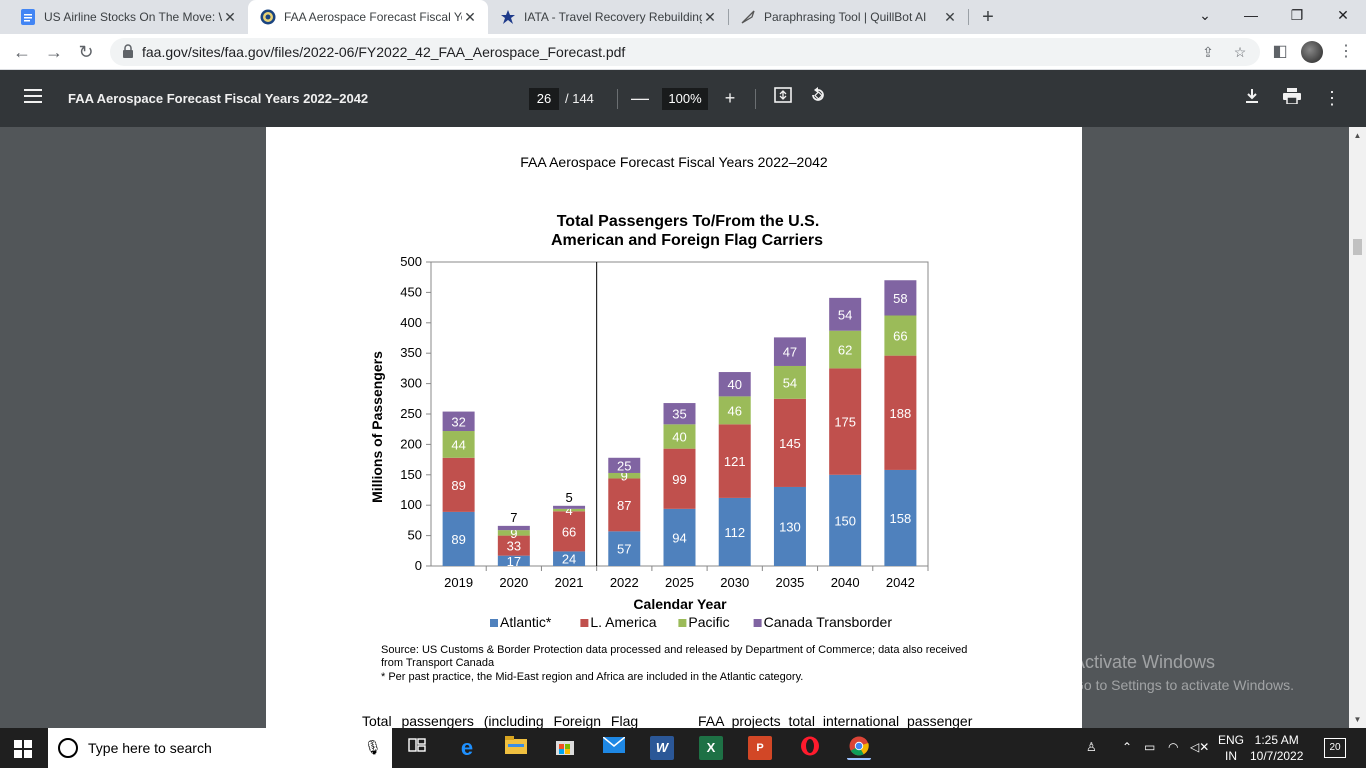 The image size is (1366, 768). Describe the element at coordinates (526, 622) in the screenshot. I see `legend-entry: Atlantic*` at that location.